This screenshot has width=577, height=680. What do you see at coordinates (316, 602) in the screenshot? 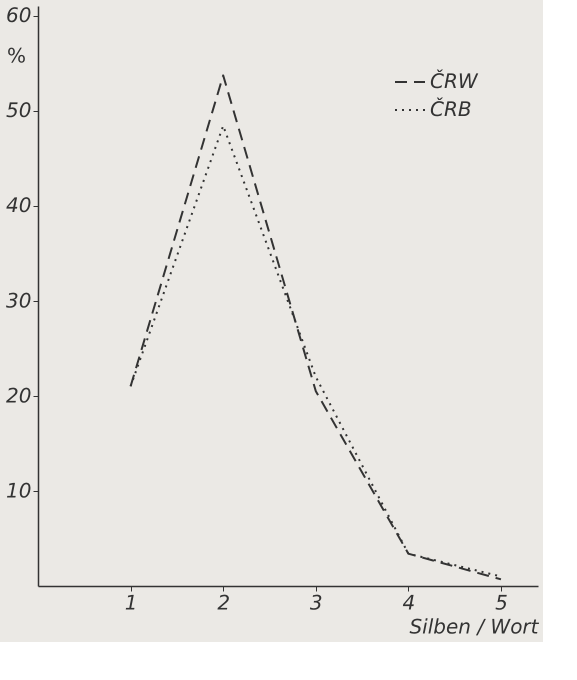
I see `x-tick-label: 3` at bounding box center [316, 602].